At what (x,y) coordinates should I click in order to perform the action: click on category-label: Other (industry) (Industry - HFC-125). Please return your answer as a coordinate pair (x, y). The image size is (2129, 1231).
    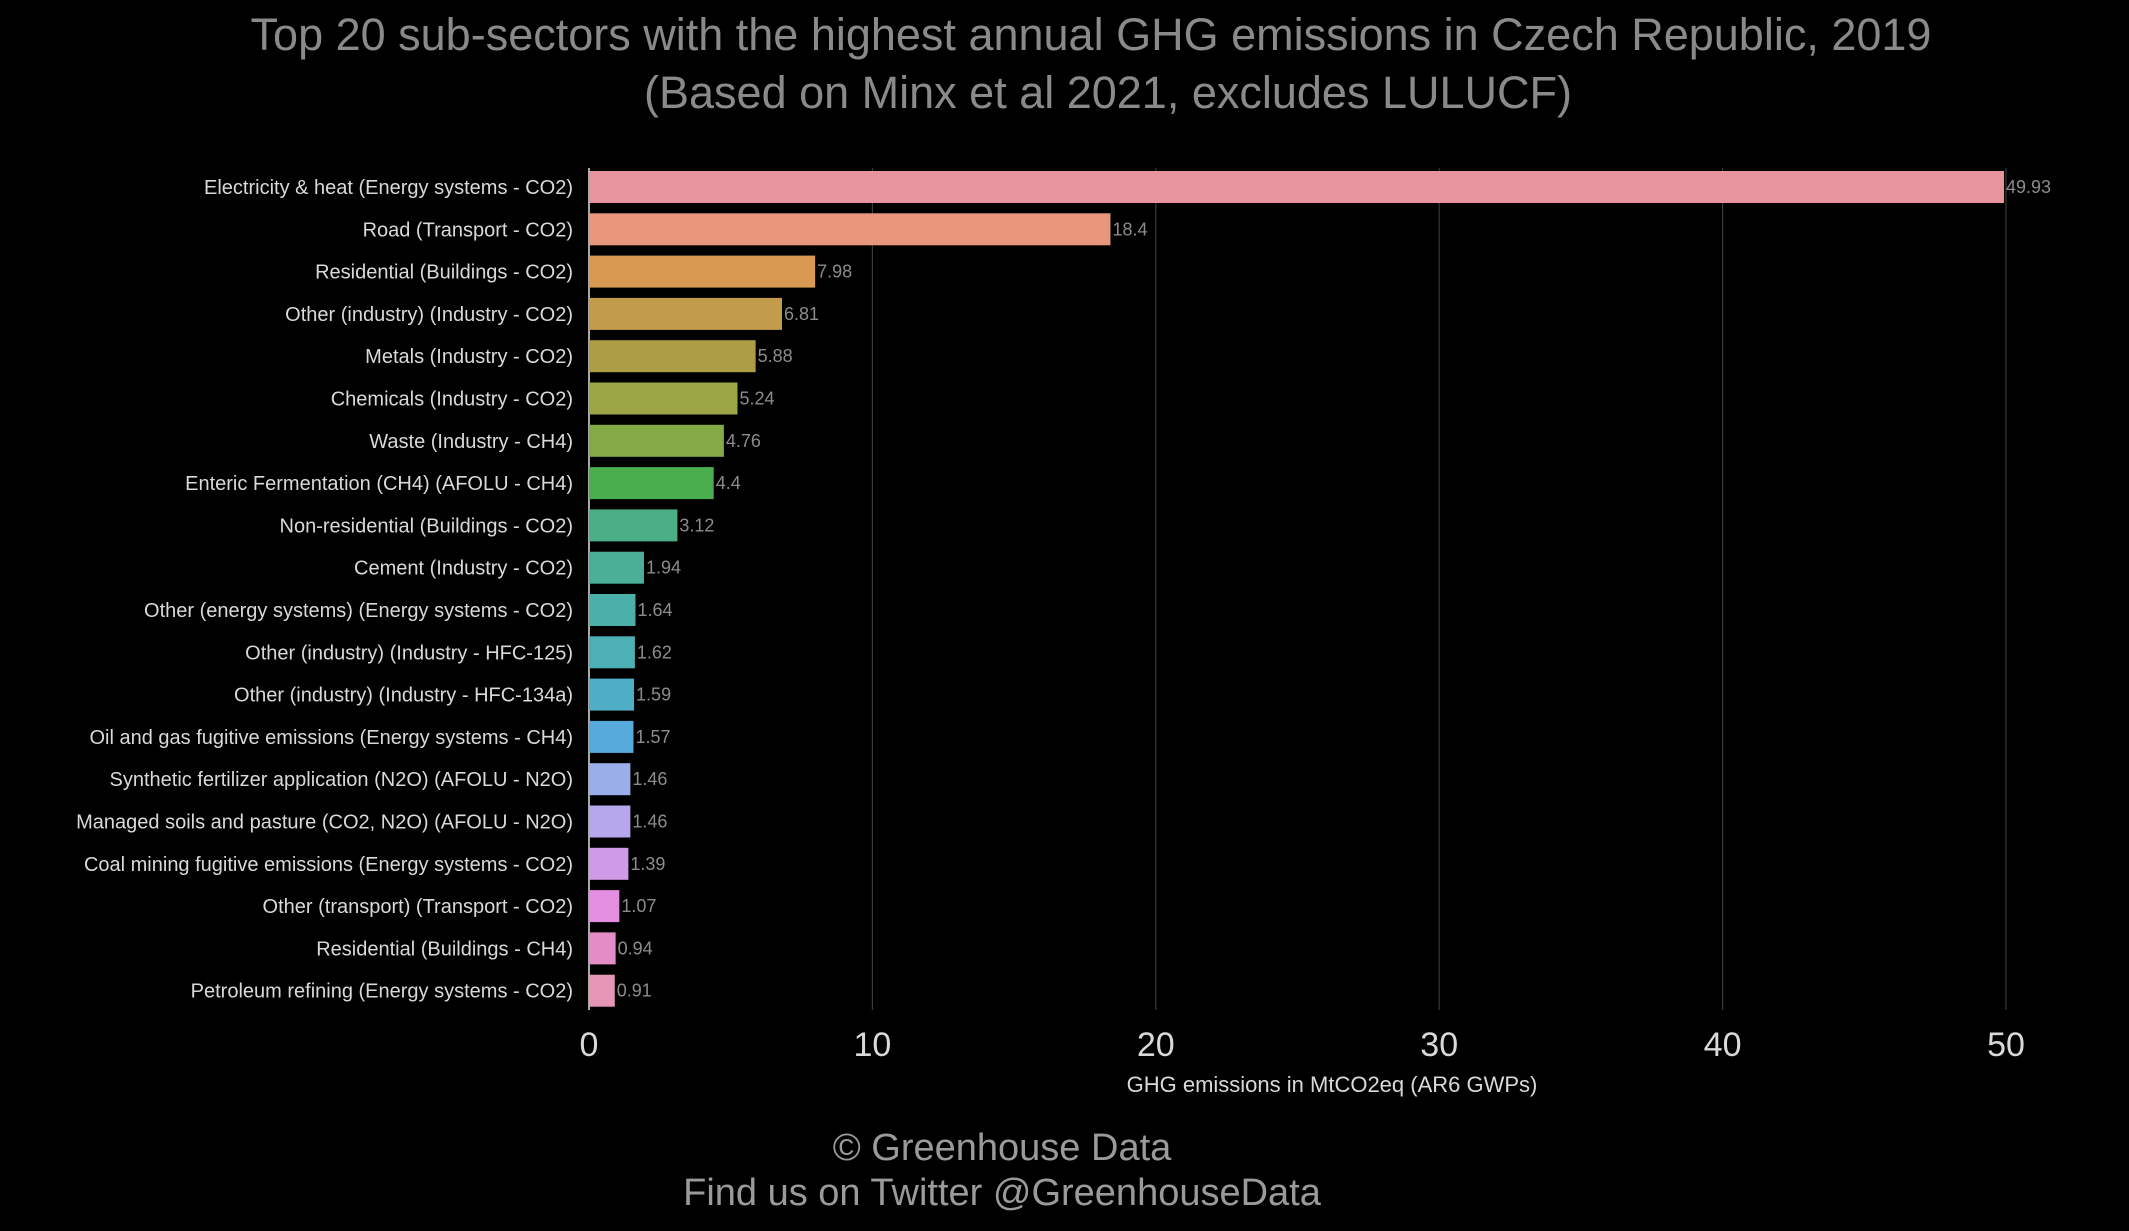
    Looking at the image, I should click on (409, 653).